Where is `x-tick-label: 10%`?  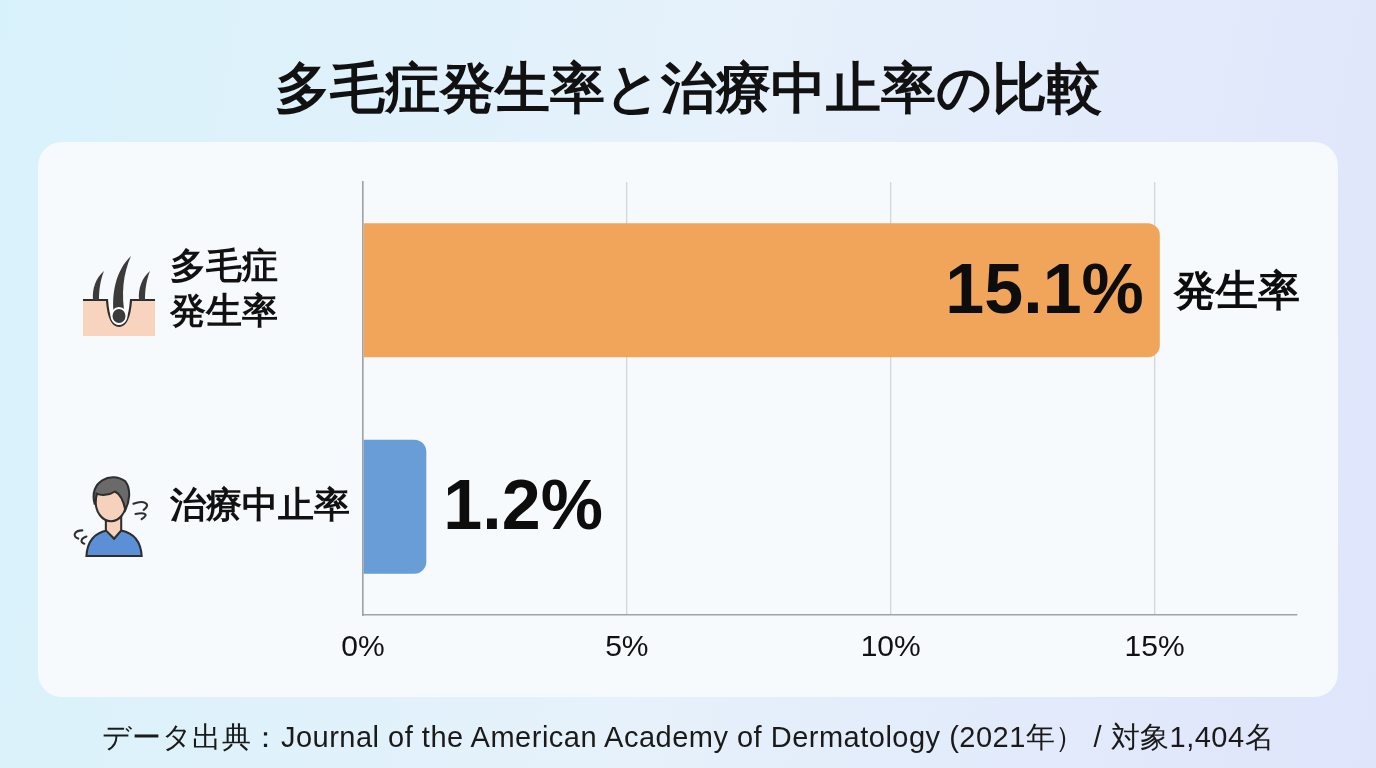
x-tick-label: 10% is located at coordinates (890, 646).